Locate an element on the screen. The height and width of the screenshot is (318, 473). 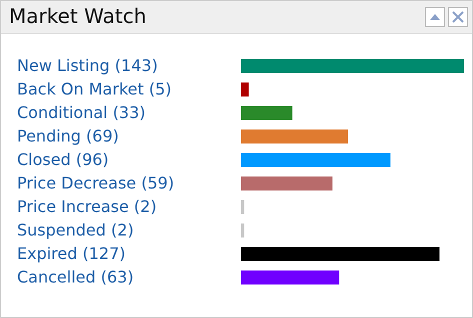
y-tick-label: New Listing (143) is located at coordinates (87, 65).